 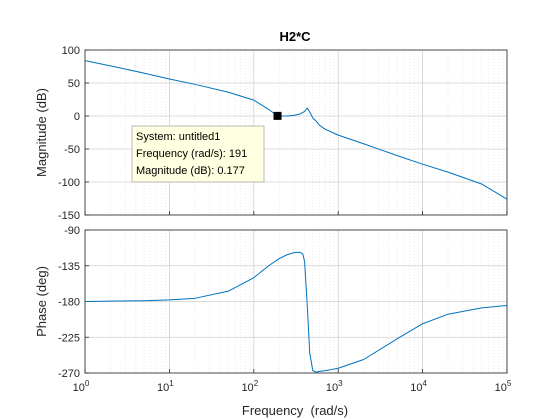 What do you see at coordinates (41, 132) in the screenshot?
I see `magnitude-y-axis-label: Magnitude (dB)` at bounding box center [41, 132].